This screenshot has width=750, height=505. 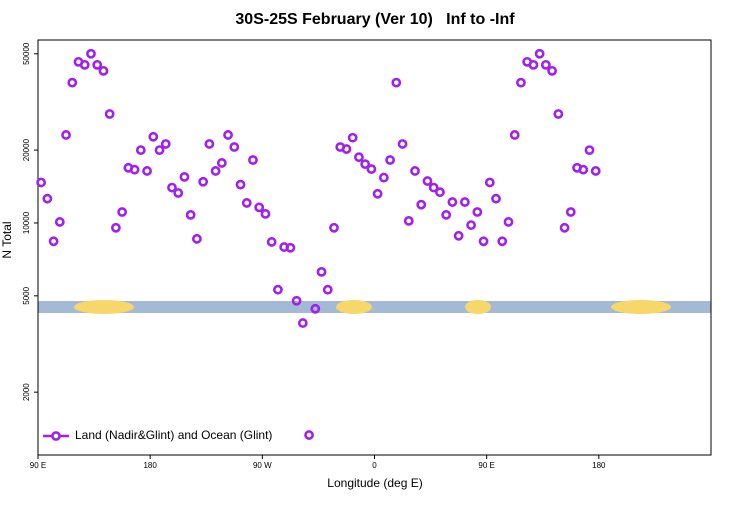 What do you see at coordinates (374, 465) in the screenshot?
I see `x-tick-label: 0` at bounding box center [374, 465].